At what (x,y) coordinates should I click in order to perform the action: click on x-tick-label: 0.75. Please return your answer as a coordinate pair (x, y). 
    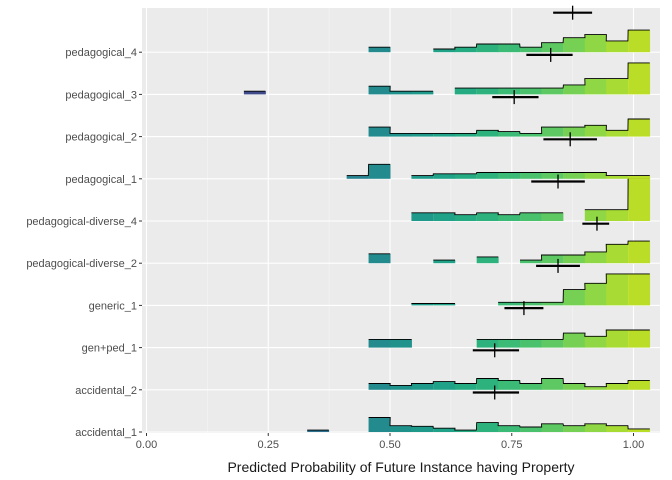
    Looking at the image, I should click on (511, 445).